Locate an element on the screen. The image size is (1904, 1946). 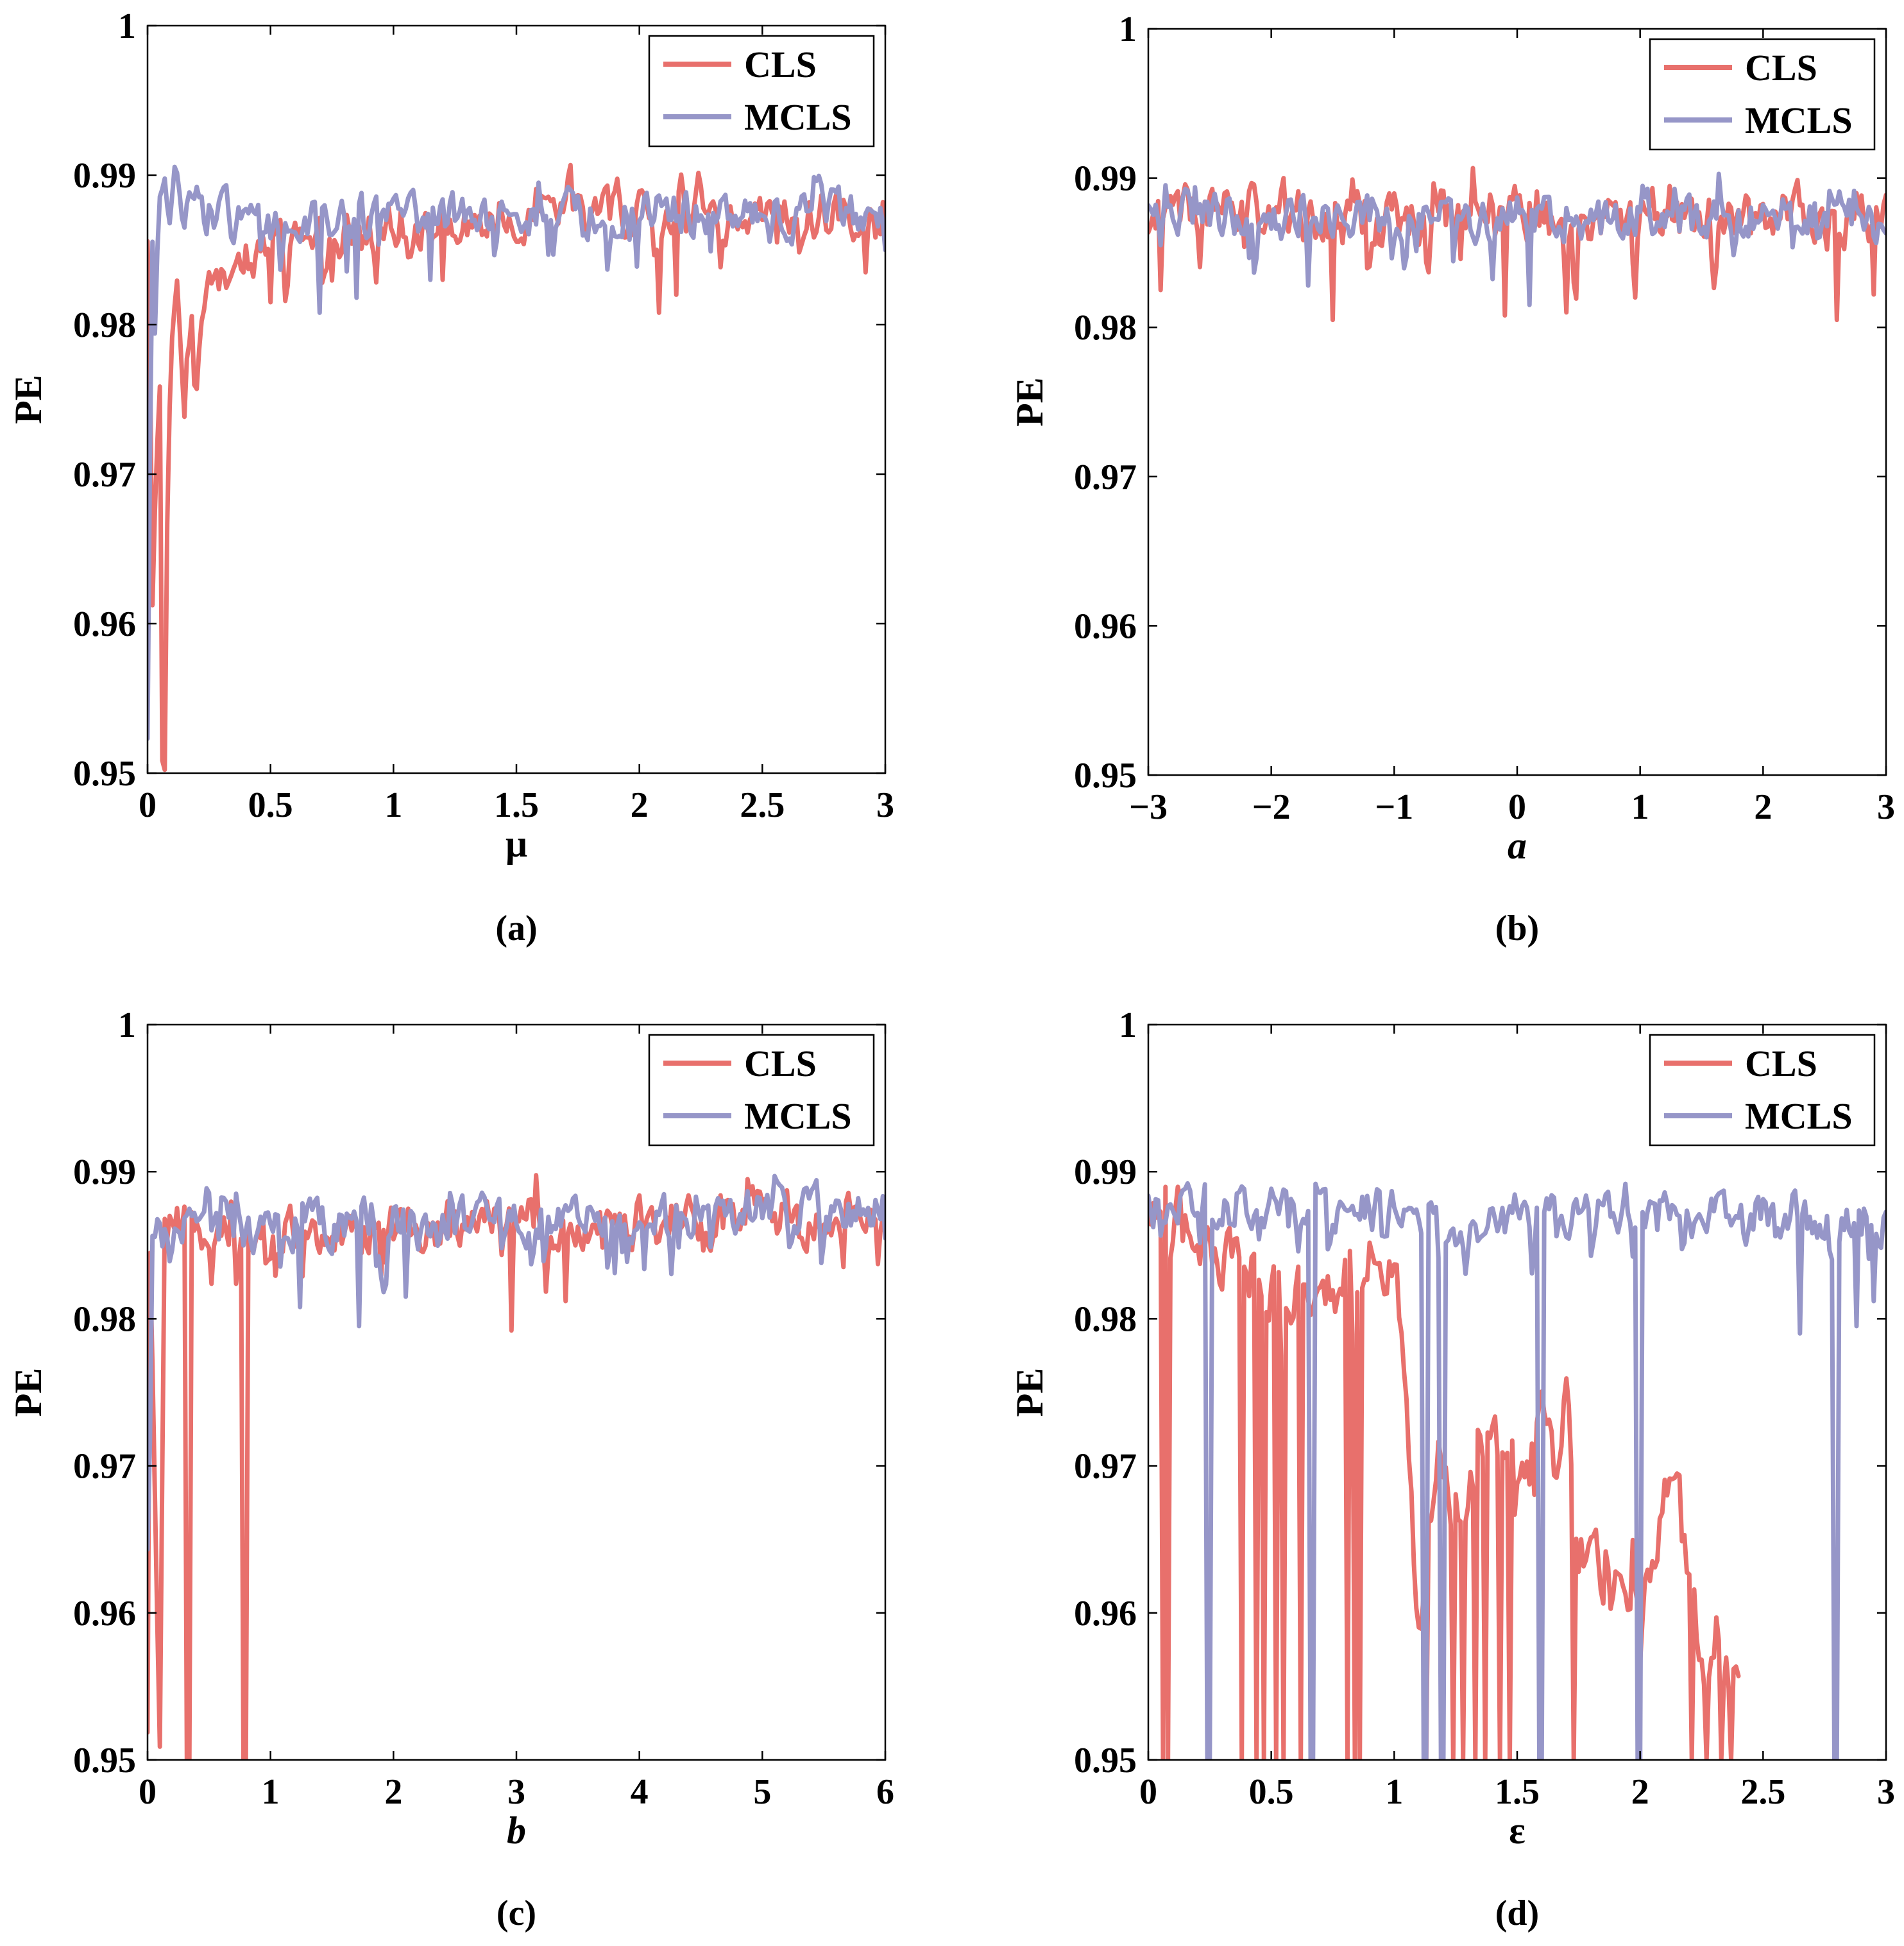
series-line-cls is located at coordinates (516, 467).